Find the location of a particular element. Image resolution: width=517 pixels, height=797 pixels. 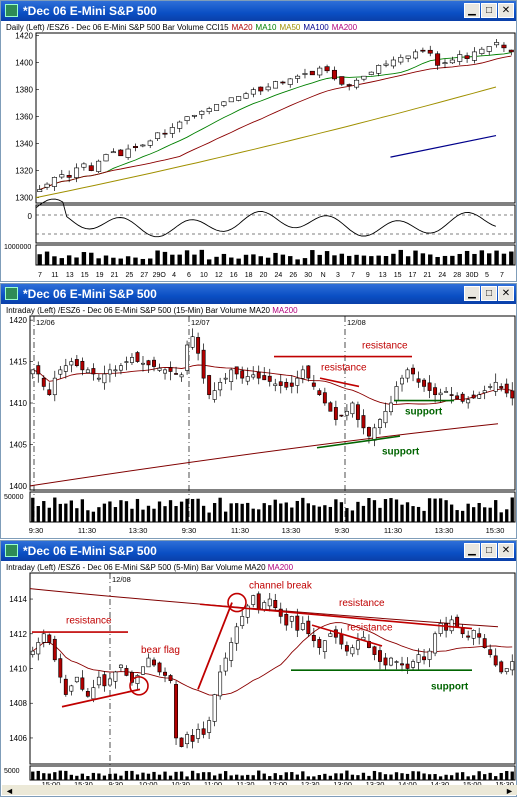

horizontal-scrollbar is located at coordinates (259, 790).